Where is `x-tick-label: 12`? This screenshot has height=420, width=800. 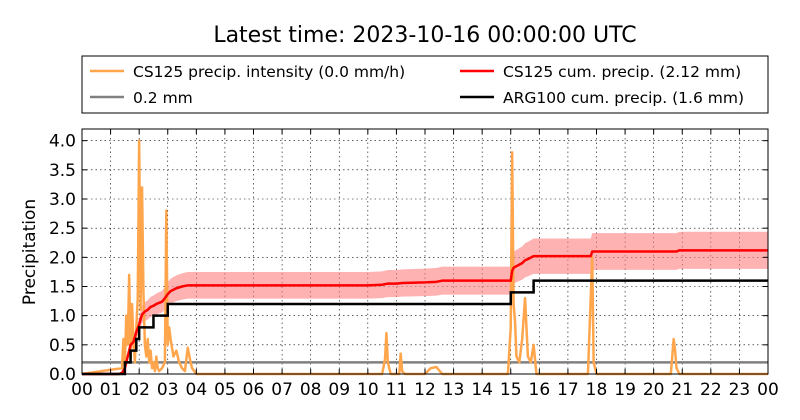
x-tick-label: 12 is located at coordinates (425, 390).